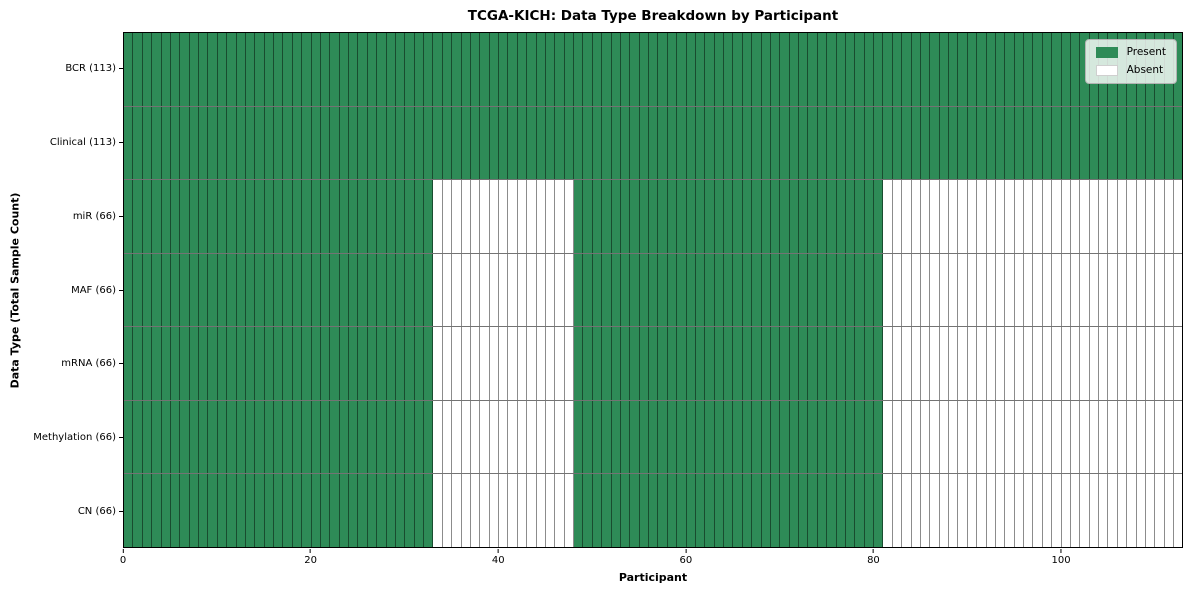 The width and height of the screenshot is (1200, 600). I want to click on y-tick: BCR (113), so click(61, 69).